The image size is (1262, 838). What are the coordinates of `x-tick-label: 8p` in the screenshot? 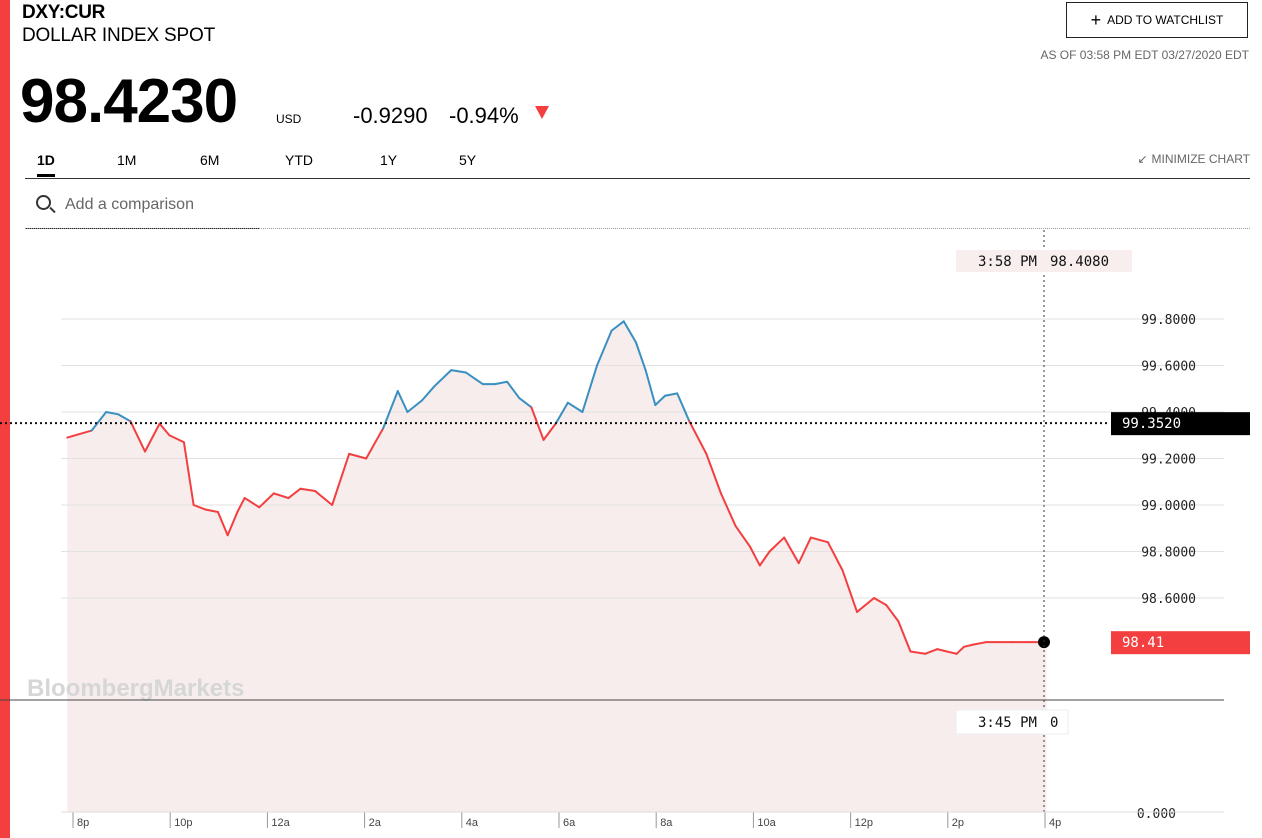 It's located at (83, 823).